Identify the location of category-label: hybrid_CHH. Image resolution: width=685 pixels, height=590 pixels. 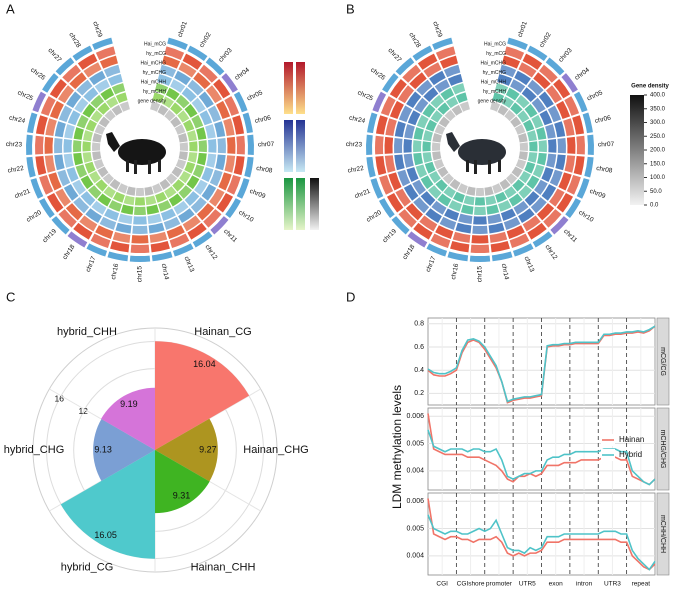
(87, 332).